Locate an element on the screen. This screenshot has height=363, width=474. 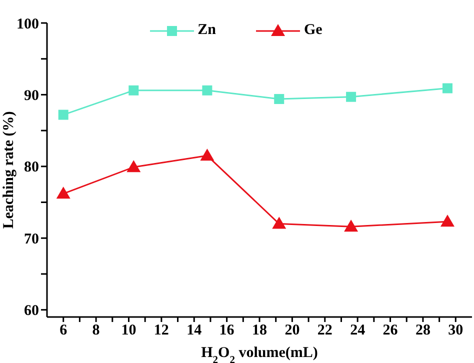
x-tick-label: 20 is located at coordinates (292, 330).